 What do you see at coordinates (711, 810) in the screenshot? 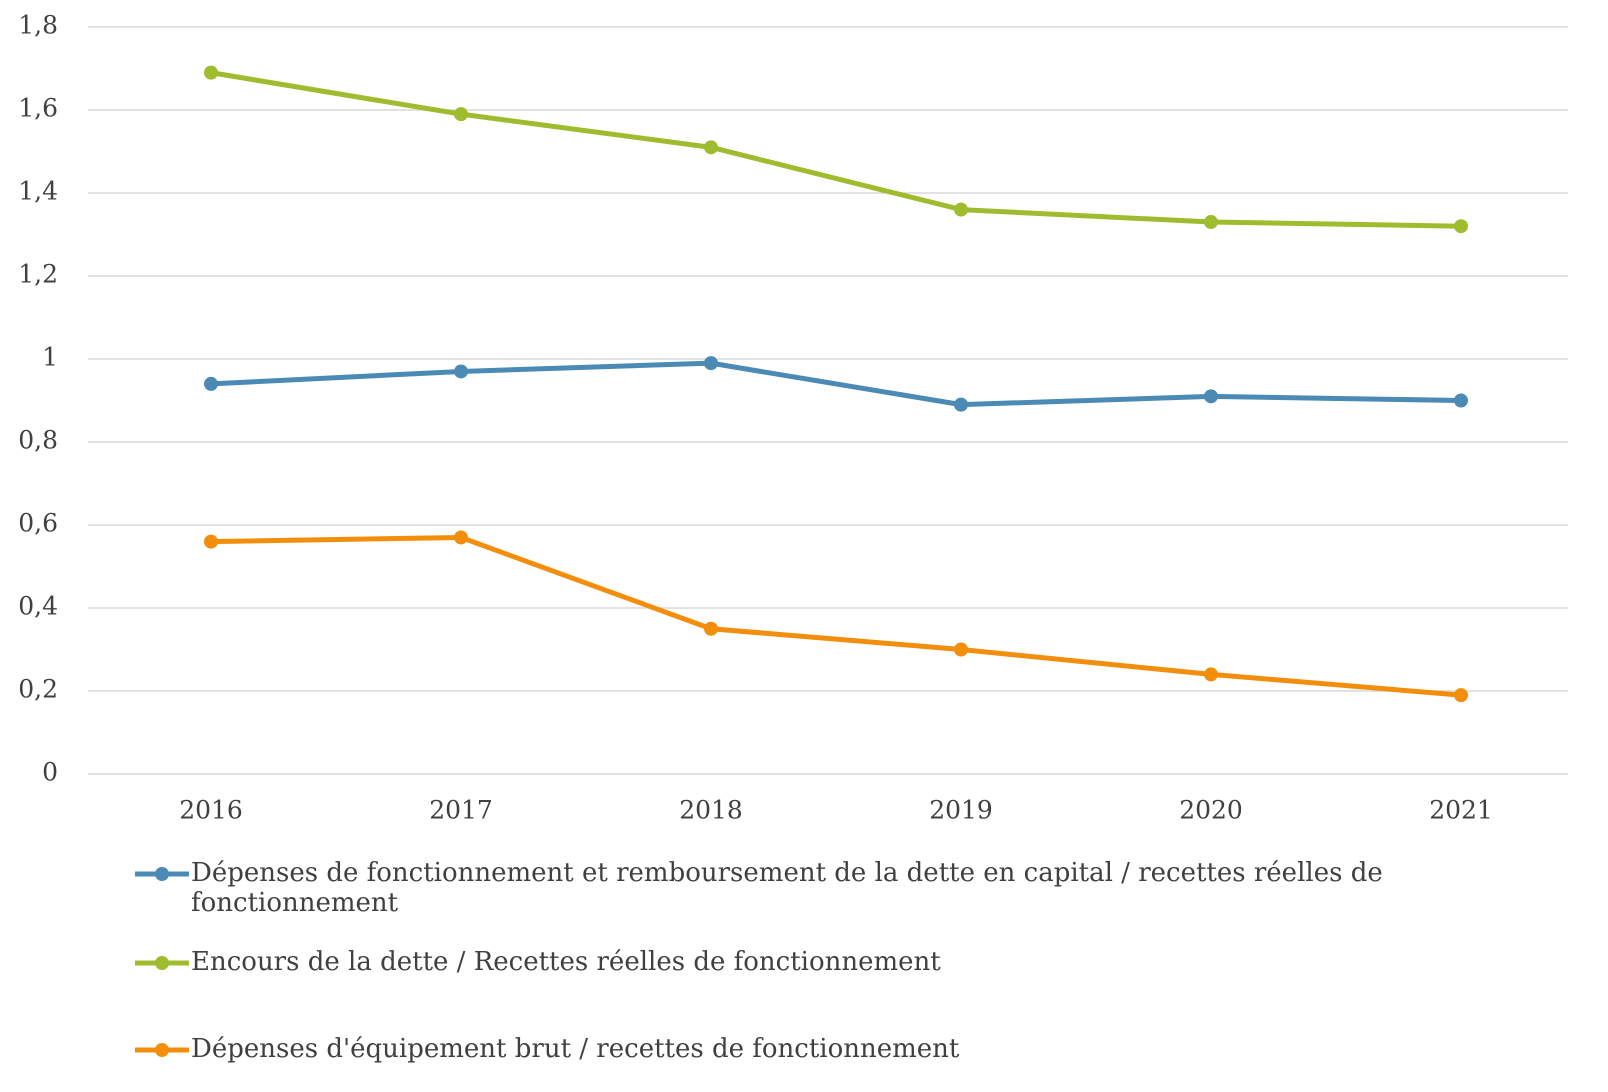
I see `x-tick-label: 2018` at bounding box center [711, 810].